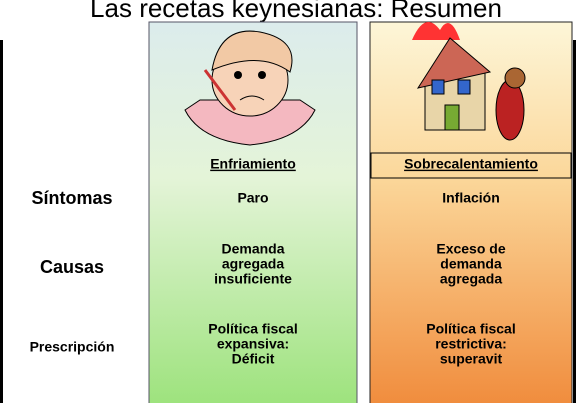 Image resolution: width=576 pixels, height=403 pixels. What do you see at coordinates (471, 264) in the screenshot?
I see `cell-text: demanda` at bounding box center [471, 264].